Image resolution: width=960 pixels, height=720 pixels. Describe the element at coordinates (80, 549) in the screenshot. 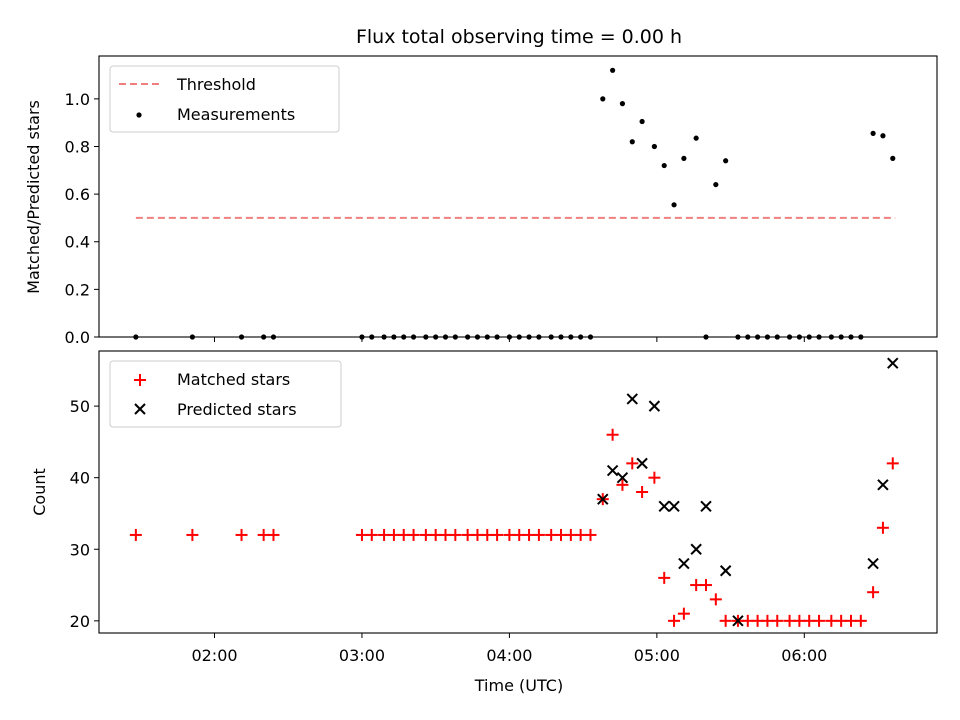

I see `y-tick-label: 30` at that location.